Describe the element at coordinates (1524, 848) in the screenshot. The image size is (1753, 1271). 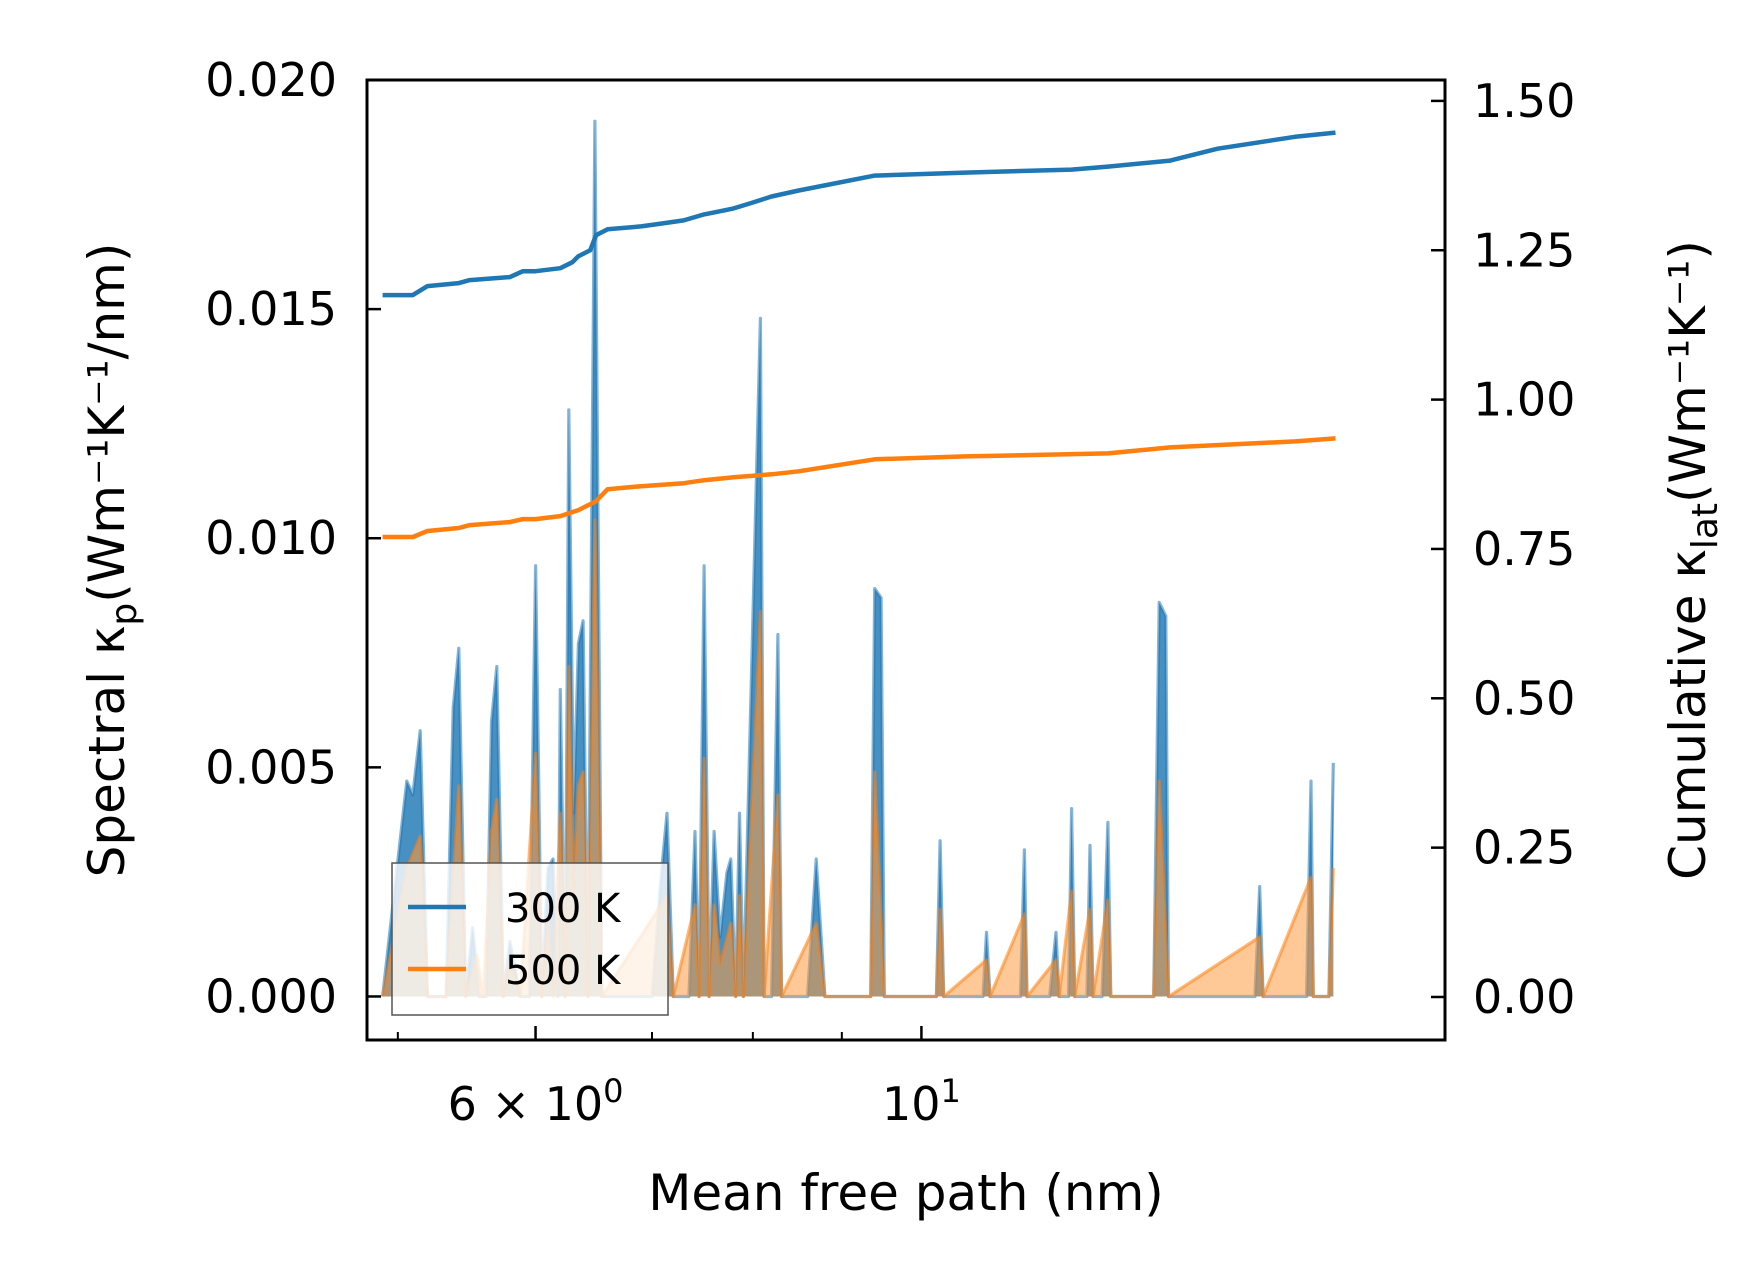
I see `right-y-tick-label-1: 0.25` at that location.